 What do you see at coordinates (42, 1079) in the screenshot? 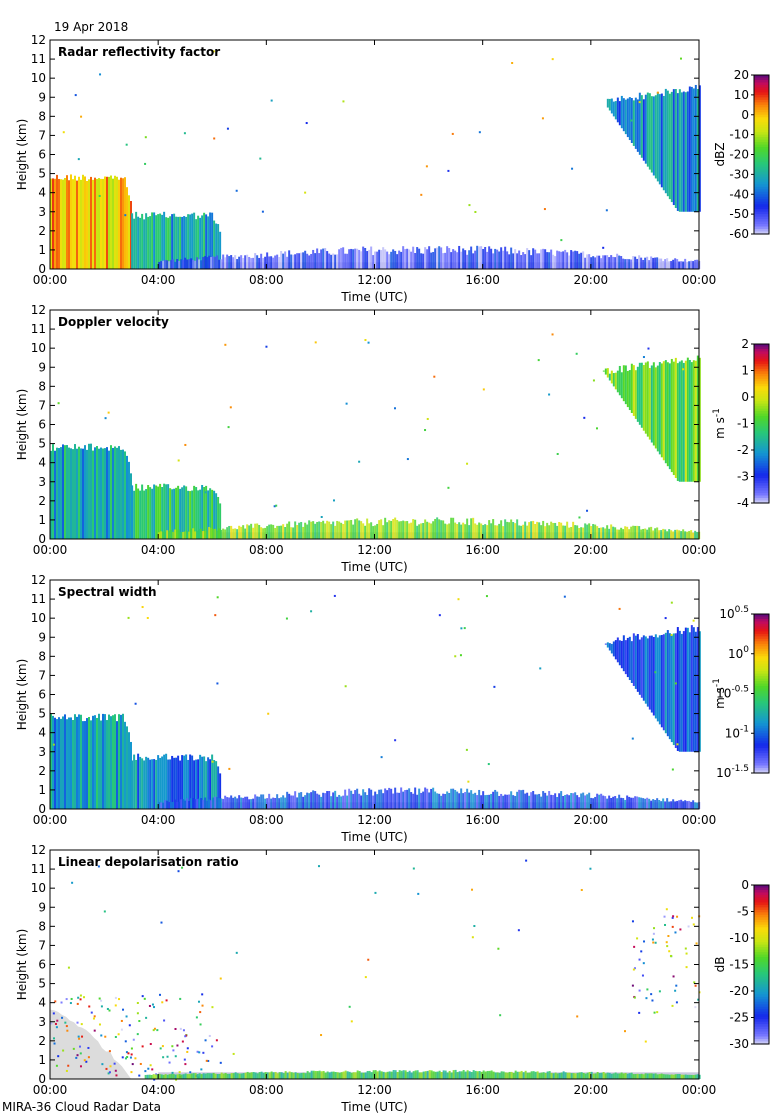
I see `y-tick-label: 0` at bounding box center [42, 1079].